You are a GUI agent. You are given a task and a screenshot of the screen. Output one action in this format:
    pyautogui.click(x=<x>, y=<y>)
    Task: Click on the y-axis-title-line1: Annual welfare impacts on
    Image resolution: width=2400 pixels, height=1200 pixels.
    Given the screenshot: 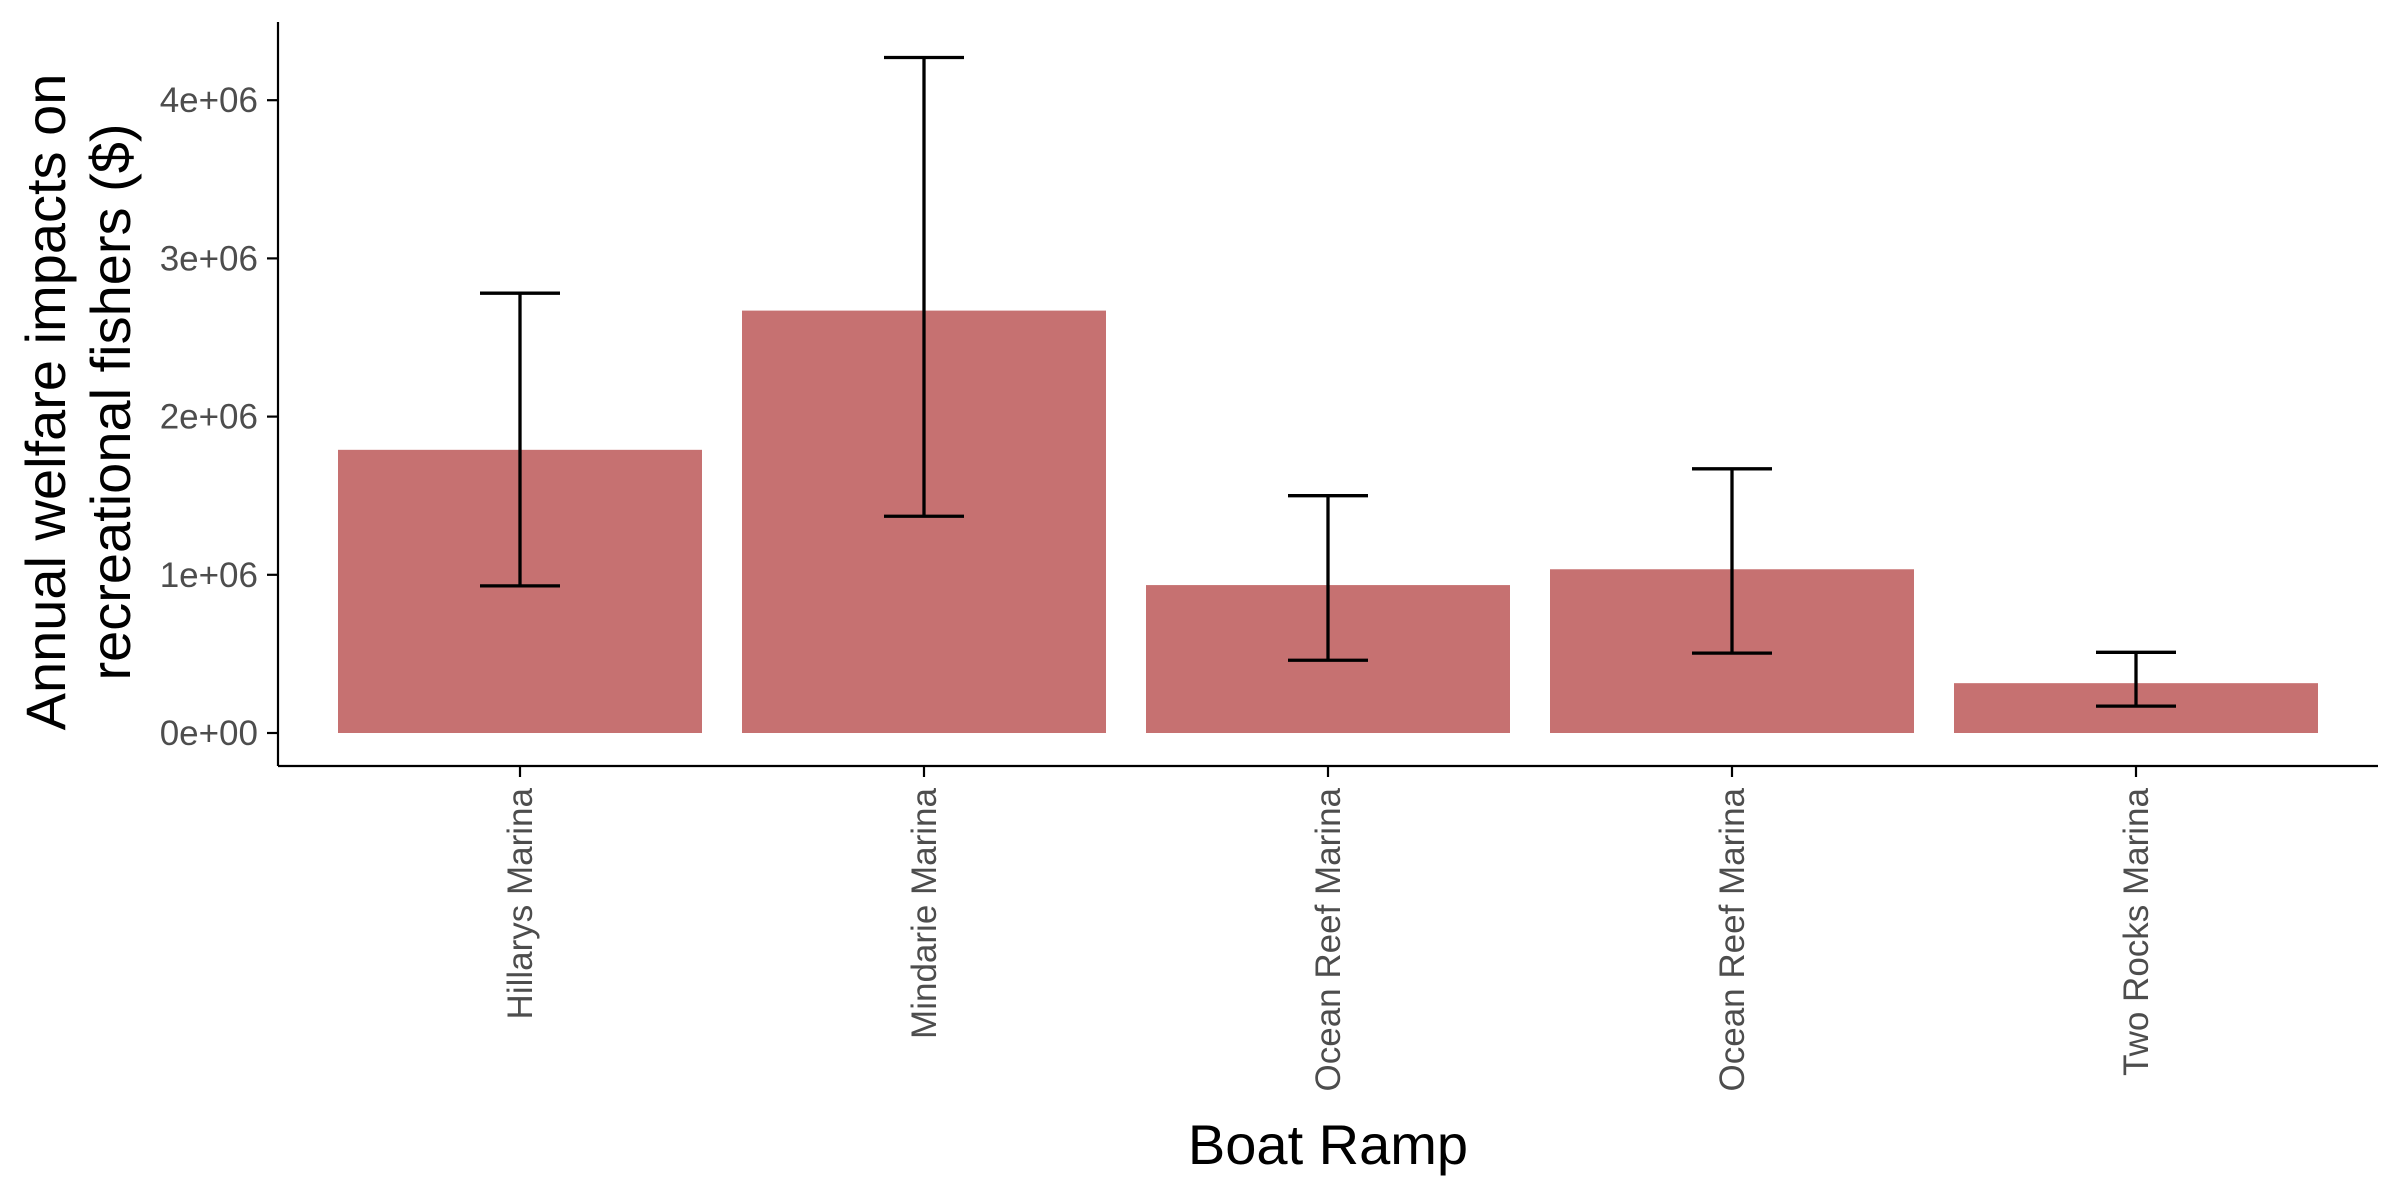 What is the action you would take?
    pyautogui.click(x=45, y=402)
    